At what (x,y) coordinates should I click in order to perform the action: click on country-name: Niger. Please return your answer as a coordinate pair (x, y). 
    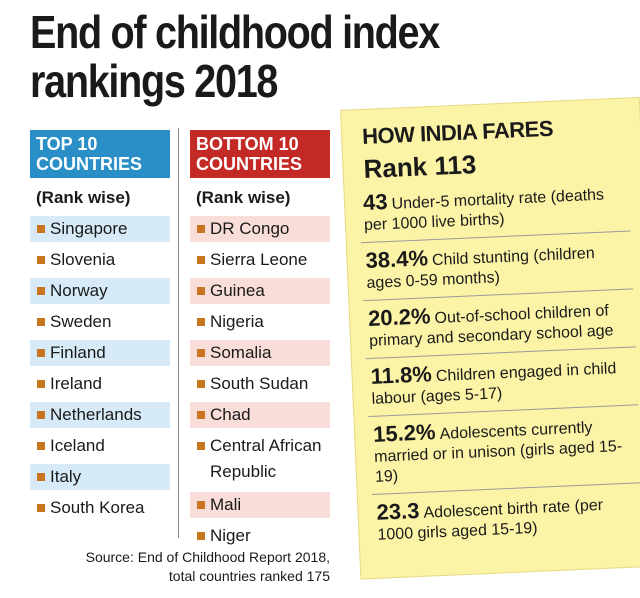
    Looking at the image, I should click on (230, 535).